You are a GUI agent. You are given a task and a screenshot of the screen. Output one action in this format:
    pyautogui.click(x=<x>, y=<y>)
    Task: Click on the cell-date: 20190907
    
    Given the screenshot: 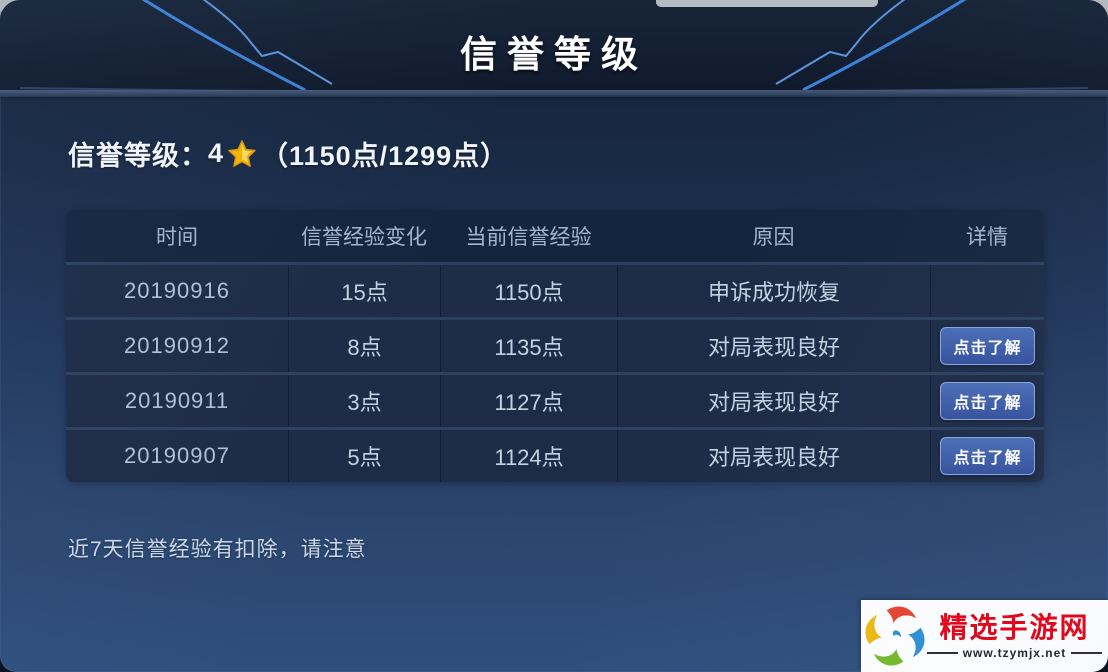 What is the action you would take?
    pyautogui.click(x=177, y=455)
    